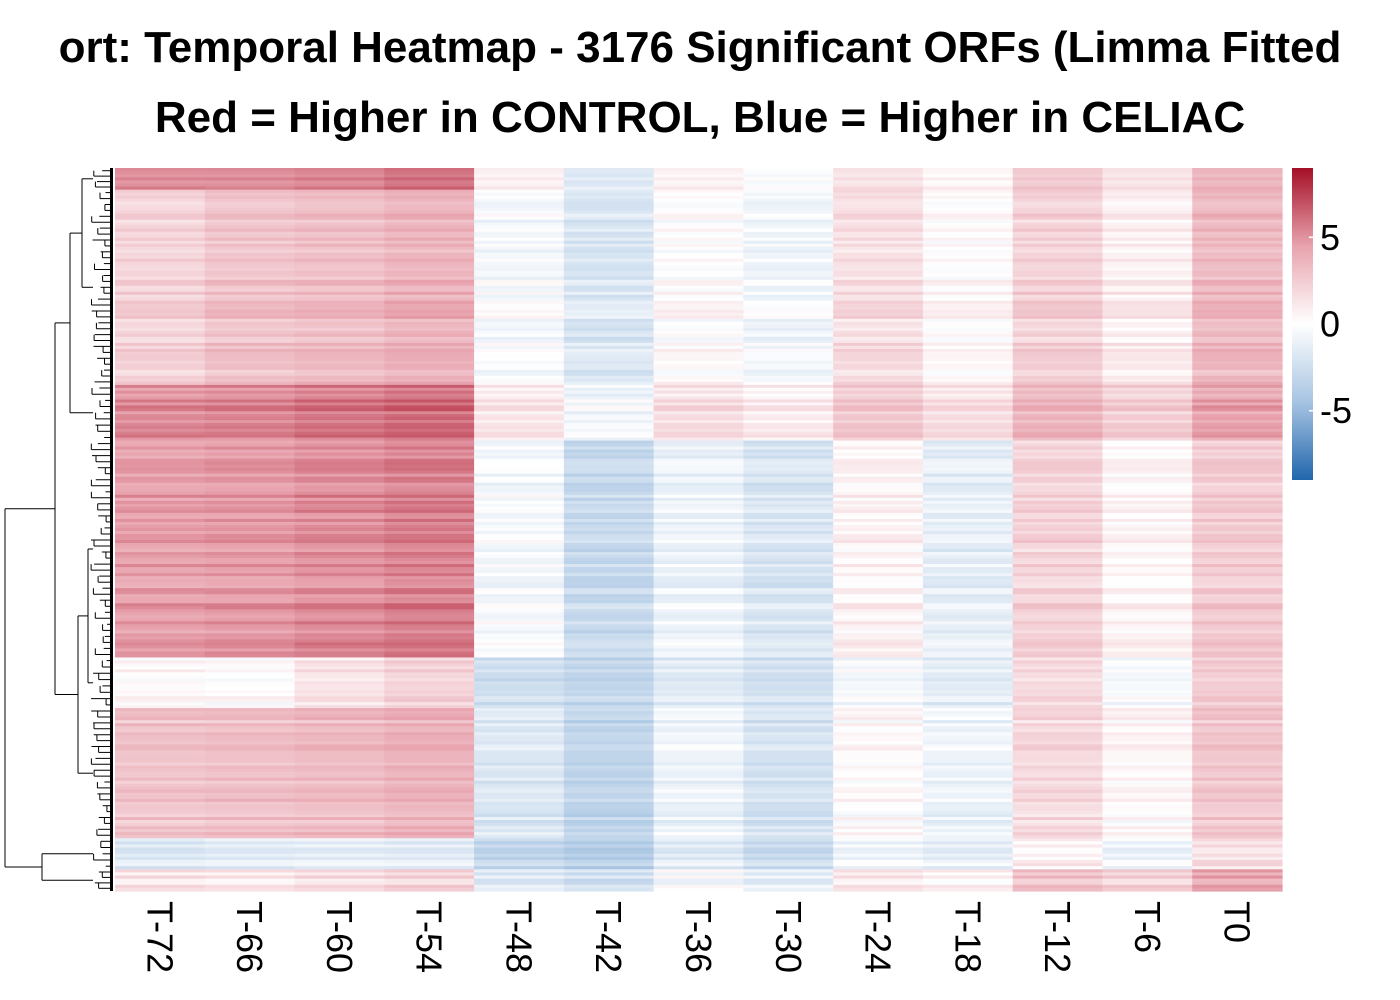  Describe the element at coordinates (698, 937) in the screenshot. I see `column-label-t36: T-36` at that location.